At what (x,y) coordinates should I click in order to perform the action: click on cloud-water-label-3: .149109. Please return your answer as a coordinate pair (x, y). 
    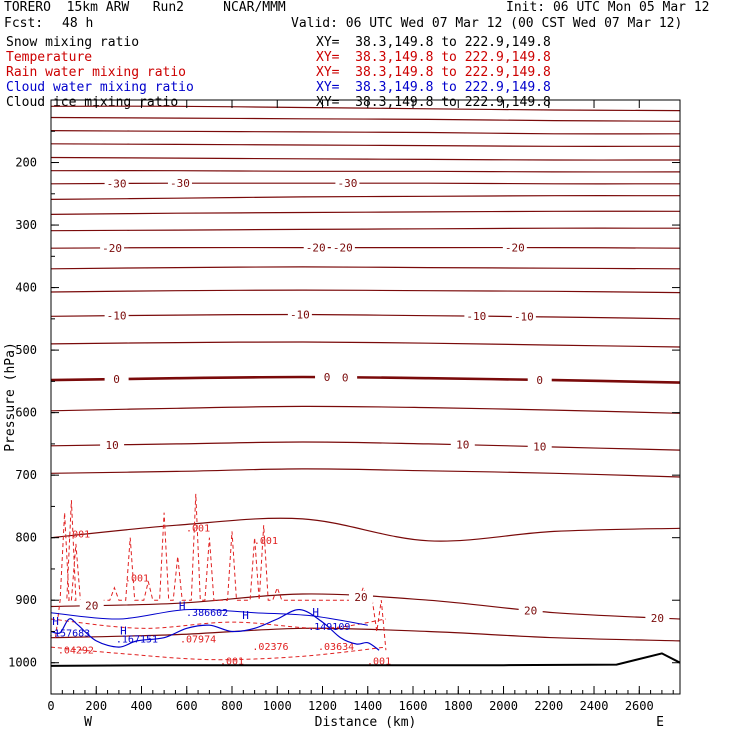
    Looking at the image, I should click on (329, 627).